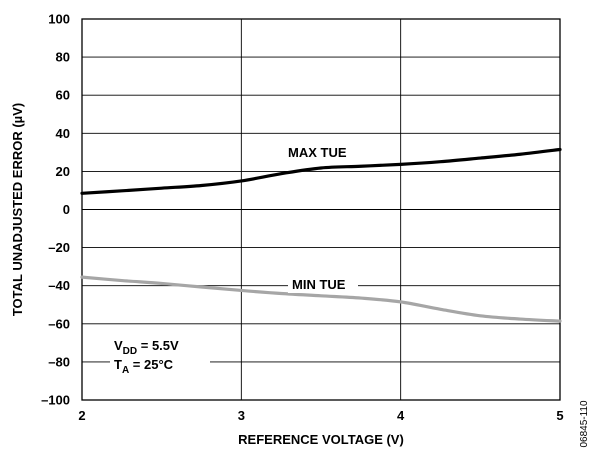 The image size is (592, 453). What do you see at coordinates (17, 209) in the screenshot?
I see `y-axis-title: TOTAL UNADJUSTED ERROR (µV)` at bounding box center [17, 209].